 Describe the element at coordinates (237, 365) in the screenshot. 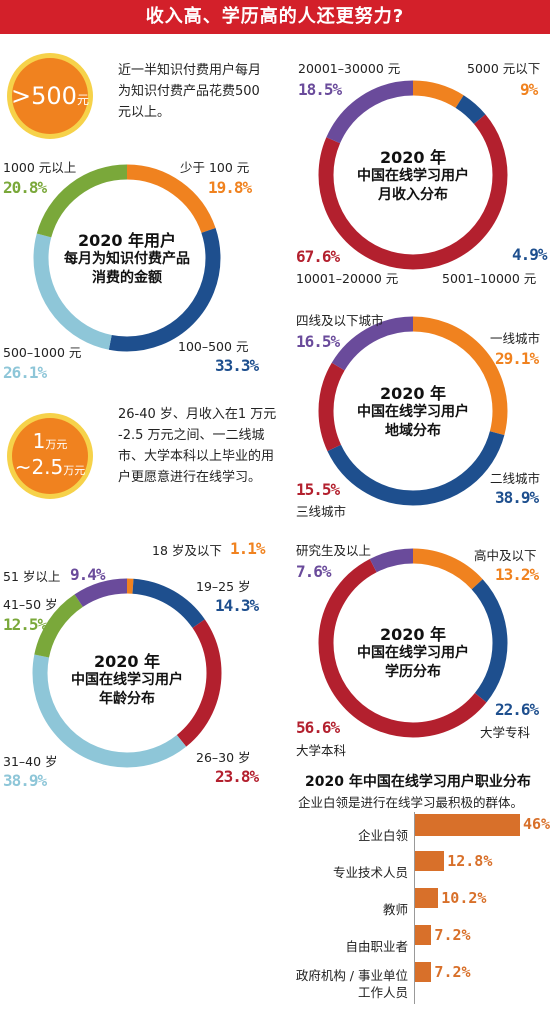

I see `spending-label-pct-1: 33.3%` at that location.